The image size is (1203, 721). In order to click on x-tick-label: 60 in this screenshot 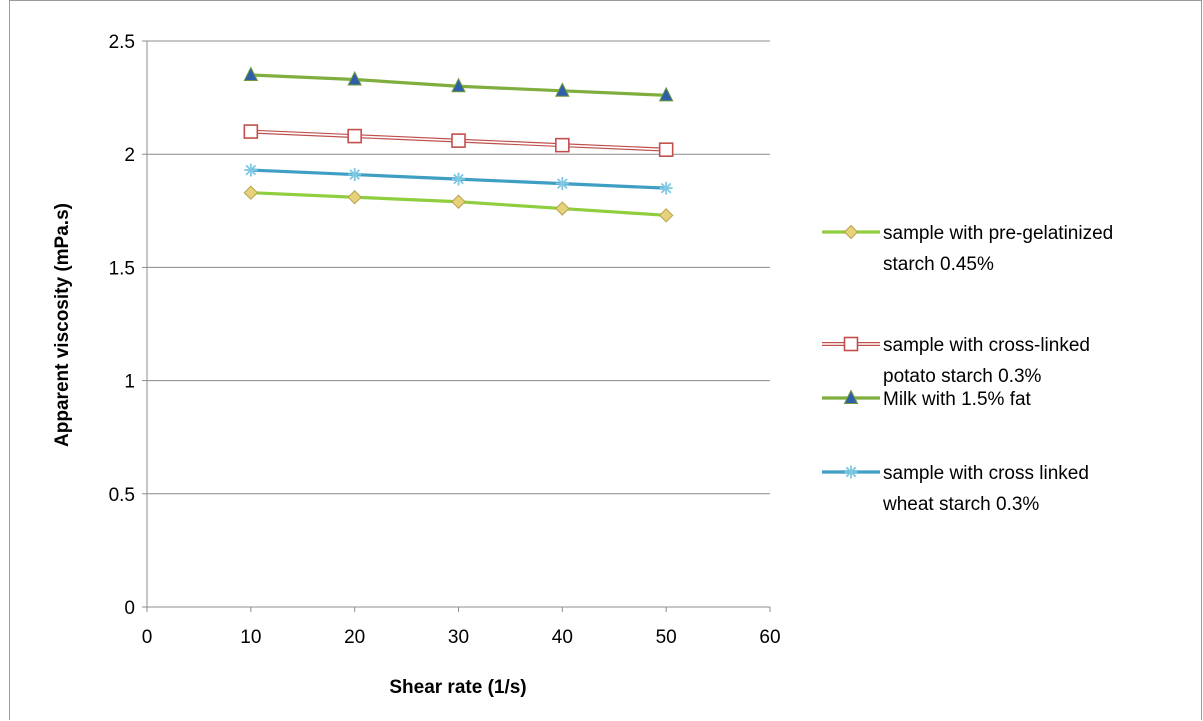, I will do `click(769, 637)`.